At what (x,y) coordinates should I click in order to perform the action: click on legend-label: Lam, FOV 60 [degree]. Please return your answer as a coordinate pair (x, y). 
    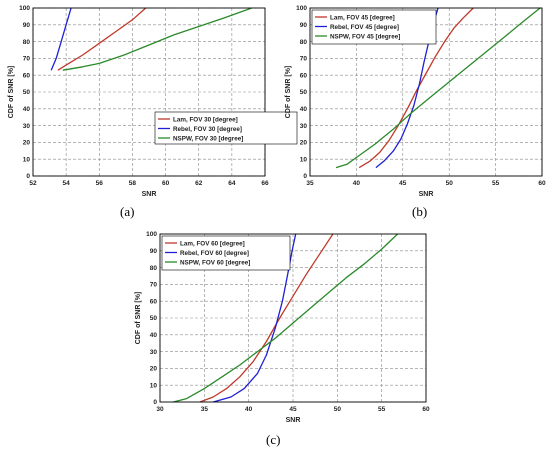
    Looking at the image, I should click on (212, 243).